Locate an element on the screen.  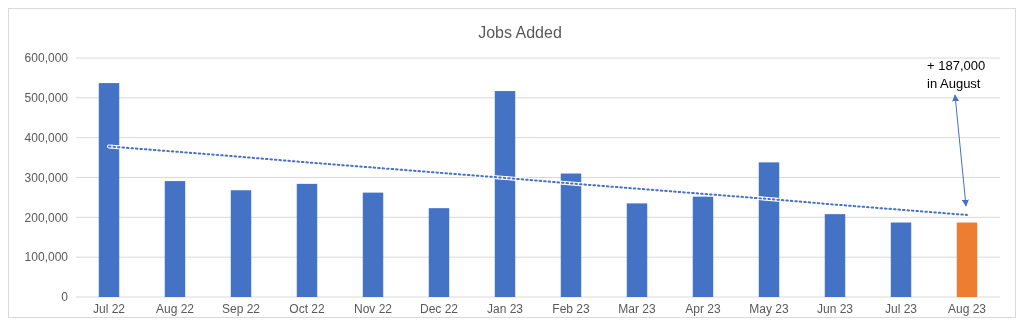
y-tick-label: 300,000 is located at coordinates (46, 177).